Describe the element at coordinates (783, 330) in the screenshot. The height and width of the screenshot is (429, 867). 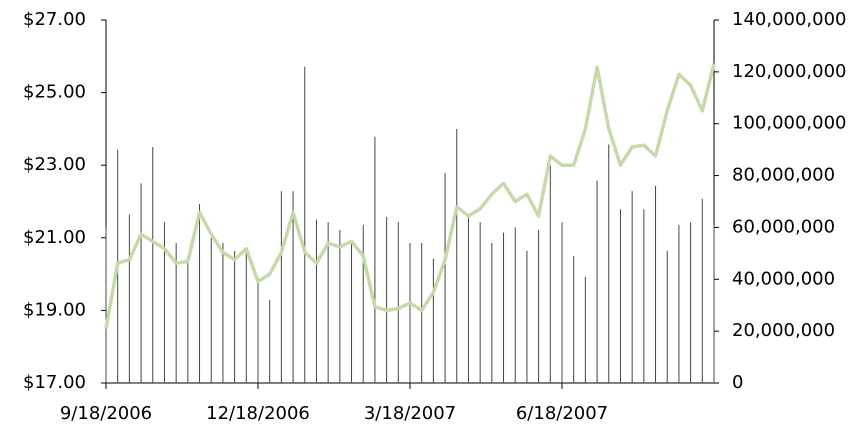
I see `y2-tick-label: 20,000,000` at that location.